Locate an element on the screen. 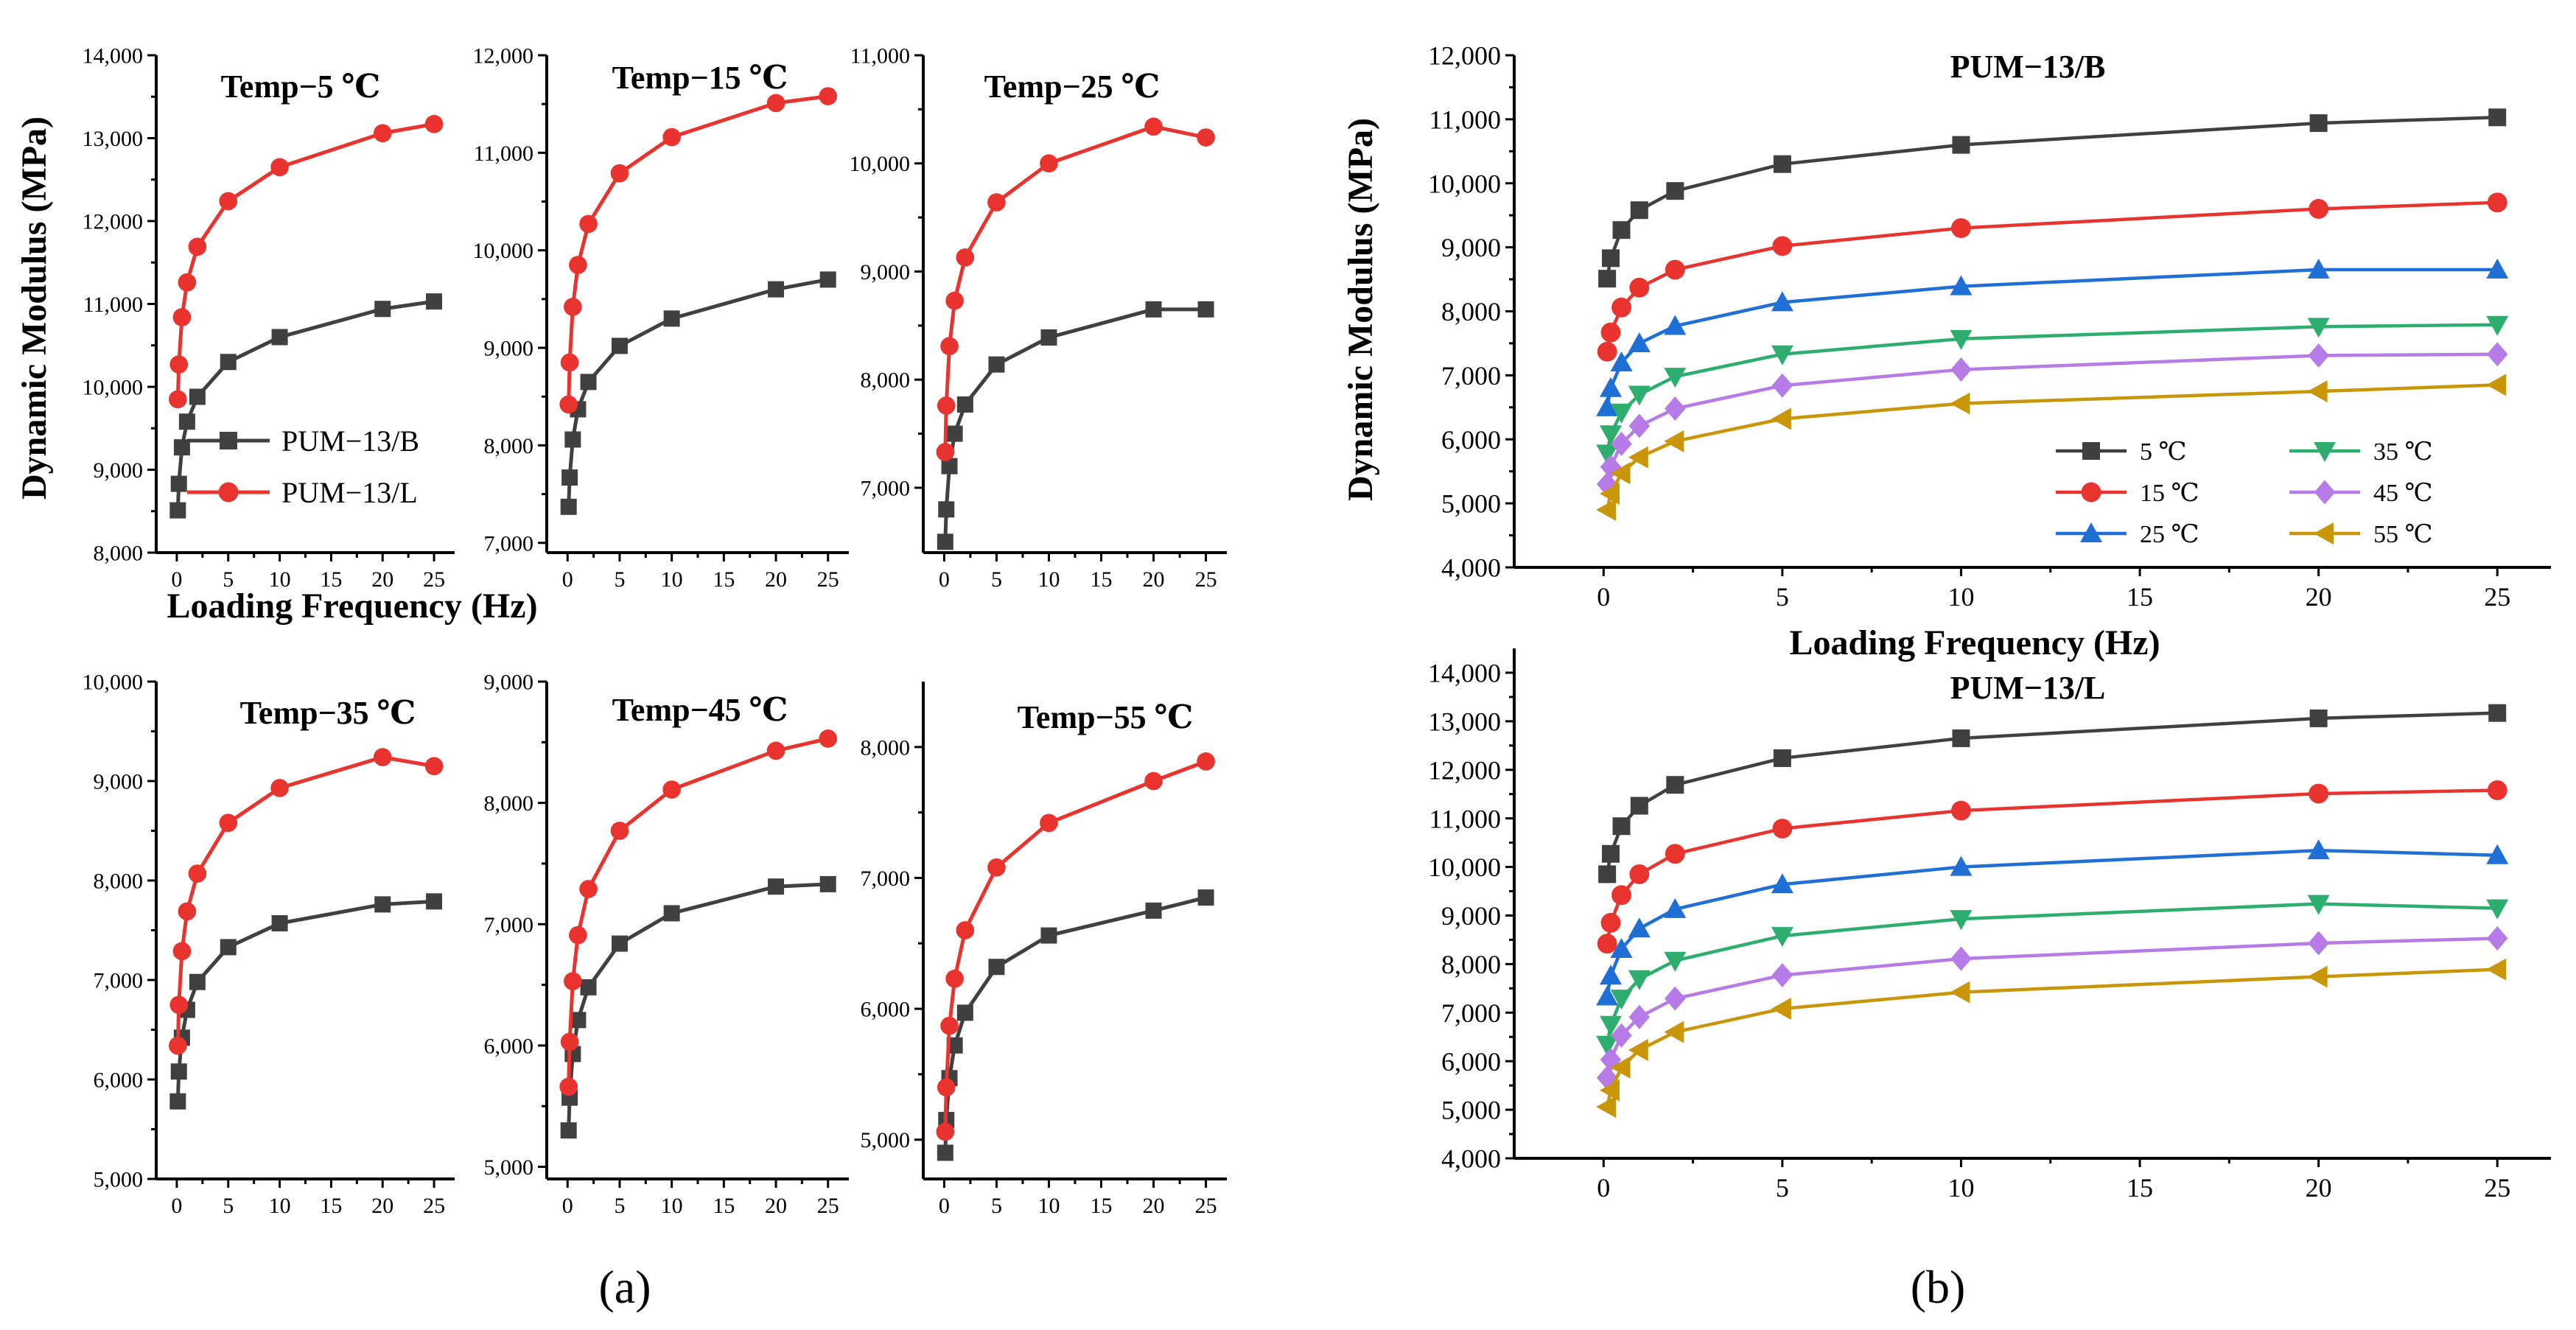 The height and width of the screenshot is (1330, 2576). panel-b-x-axis-label: Loading Frequency (Hz) is located at coordinates (1974, 642).